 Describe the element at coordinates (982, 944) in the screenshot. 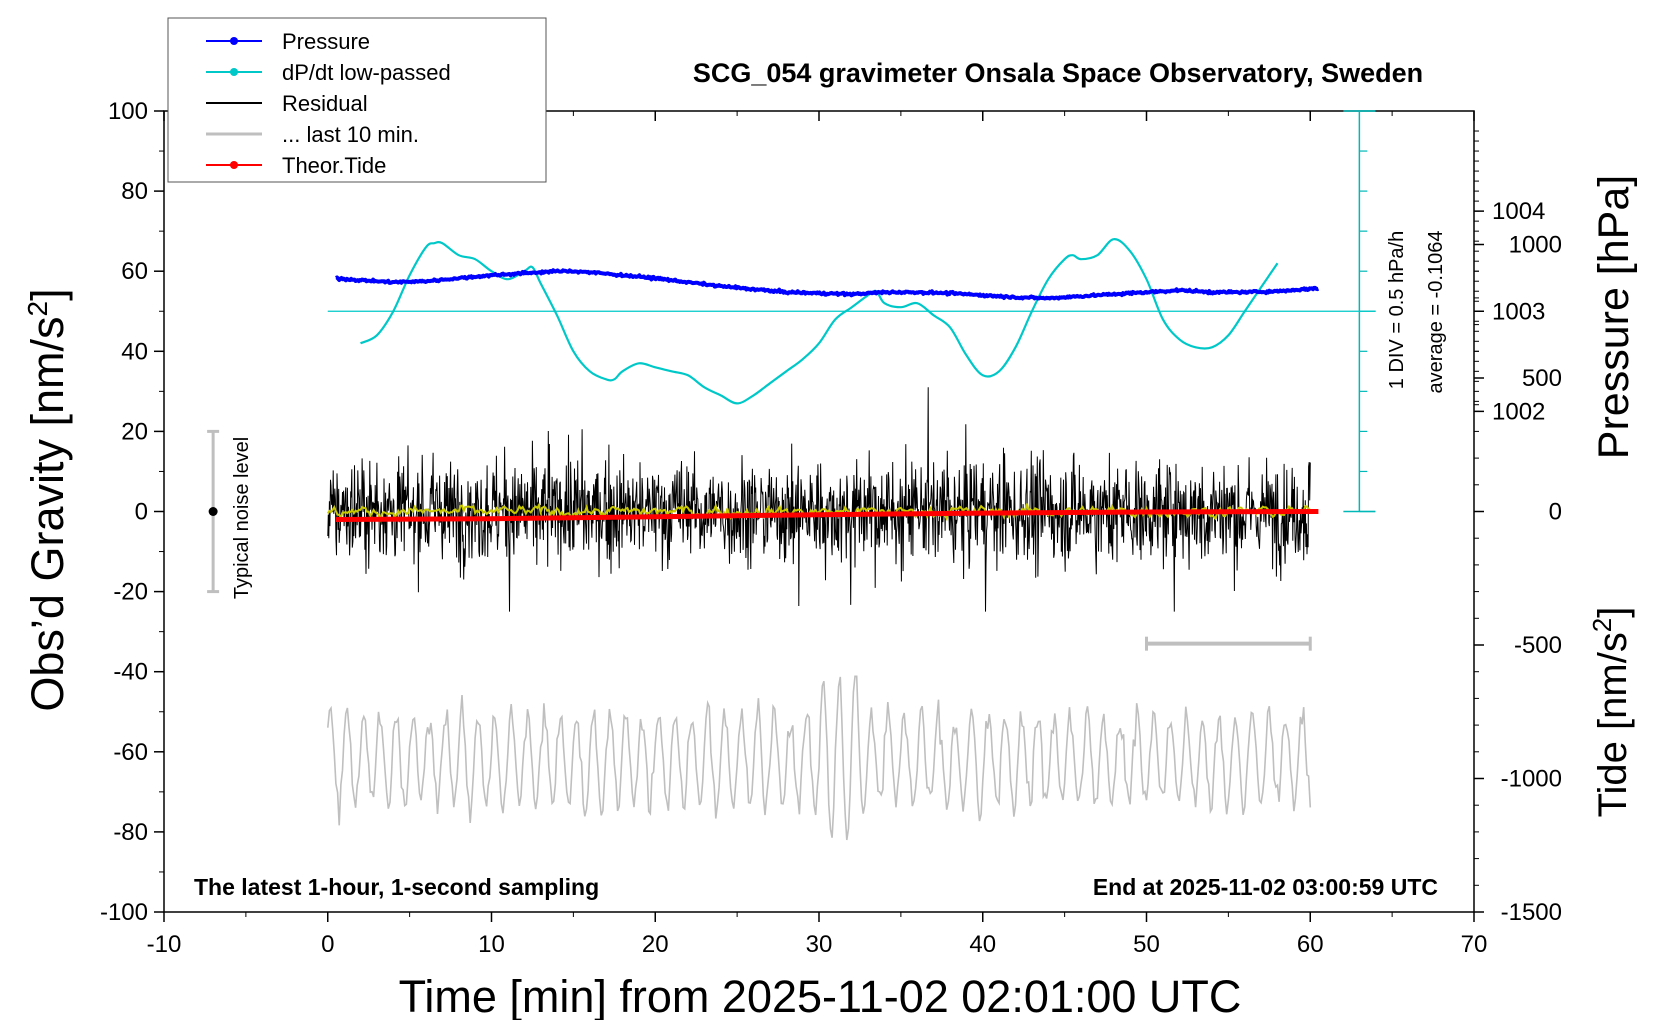

I see `x-tick-label: 40` at that location.